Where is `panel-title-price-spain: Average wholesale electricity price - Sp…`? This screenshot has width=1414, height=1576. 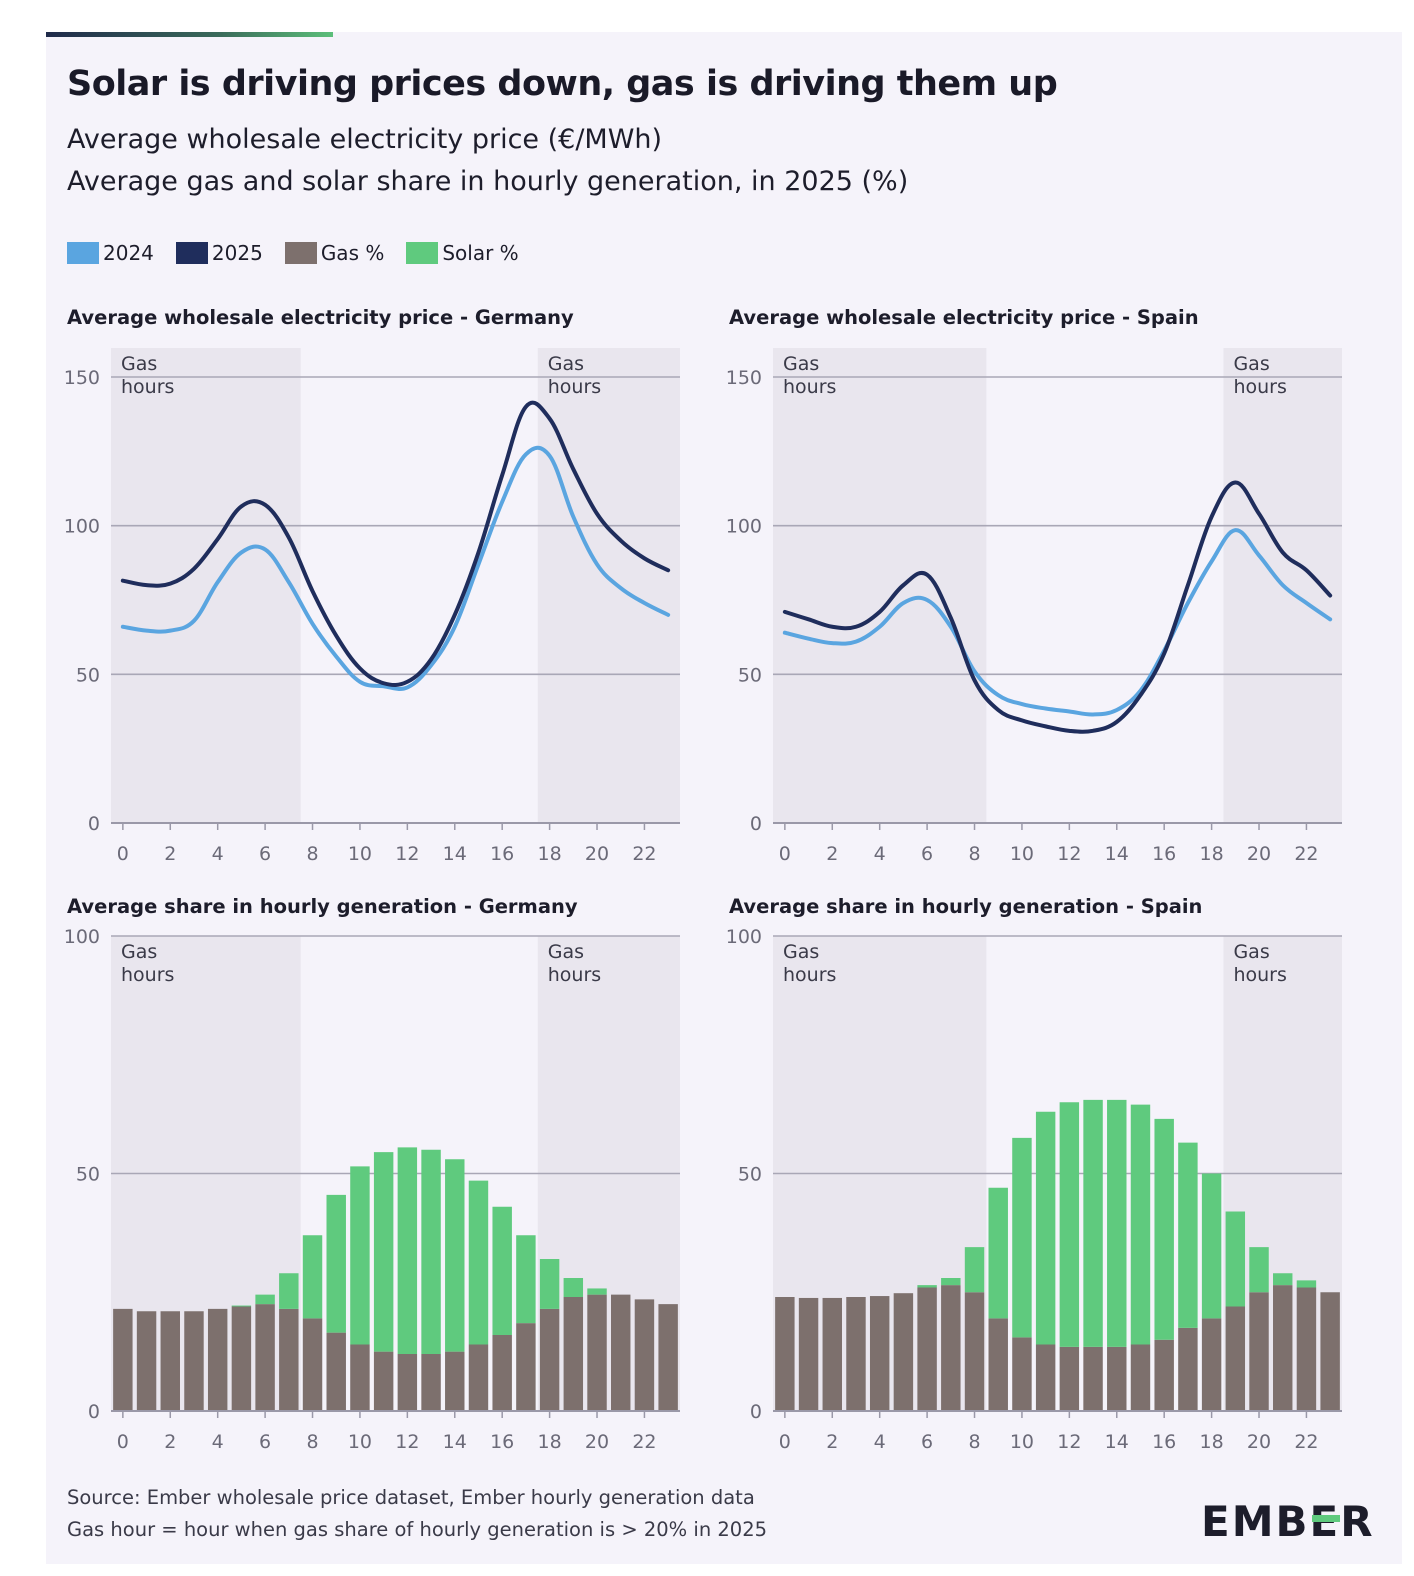 panel-title-price-spain: Average wholesale electricity price - Sp… is located at coordinates (964, 317).